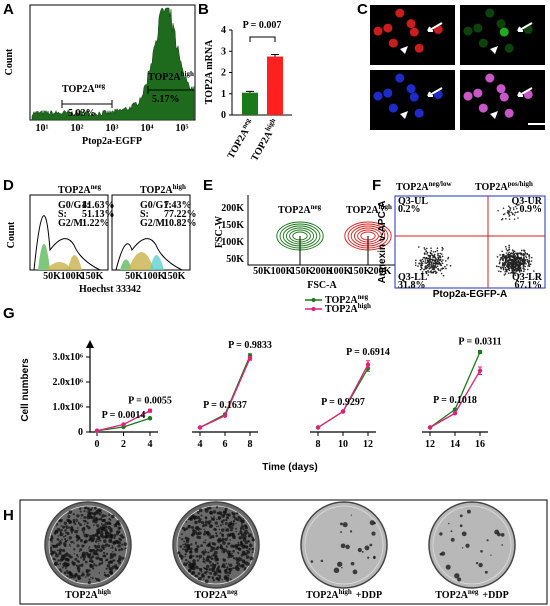  I want to click on y-axis-label: Annexin v-APC-A, so click(382, 242).